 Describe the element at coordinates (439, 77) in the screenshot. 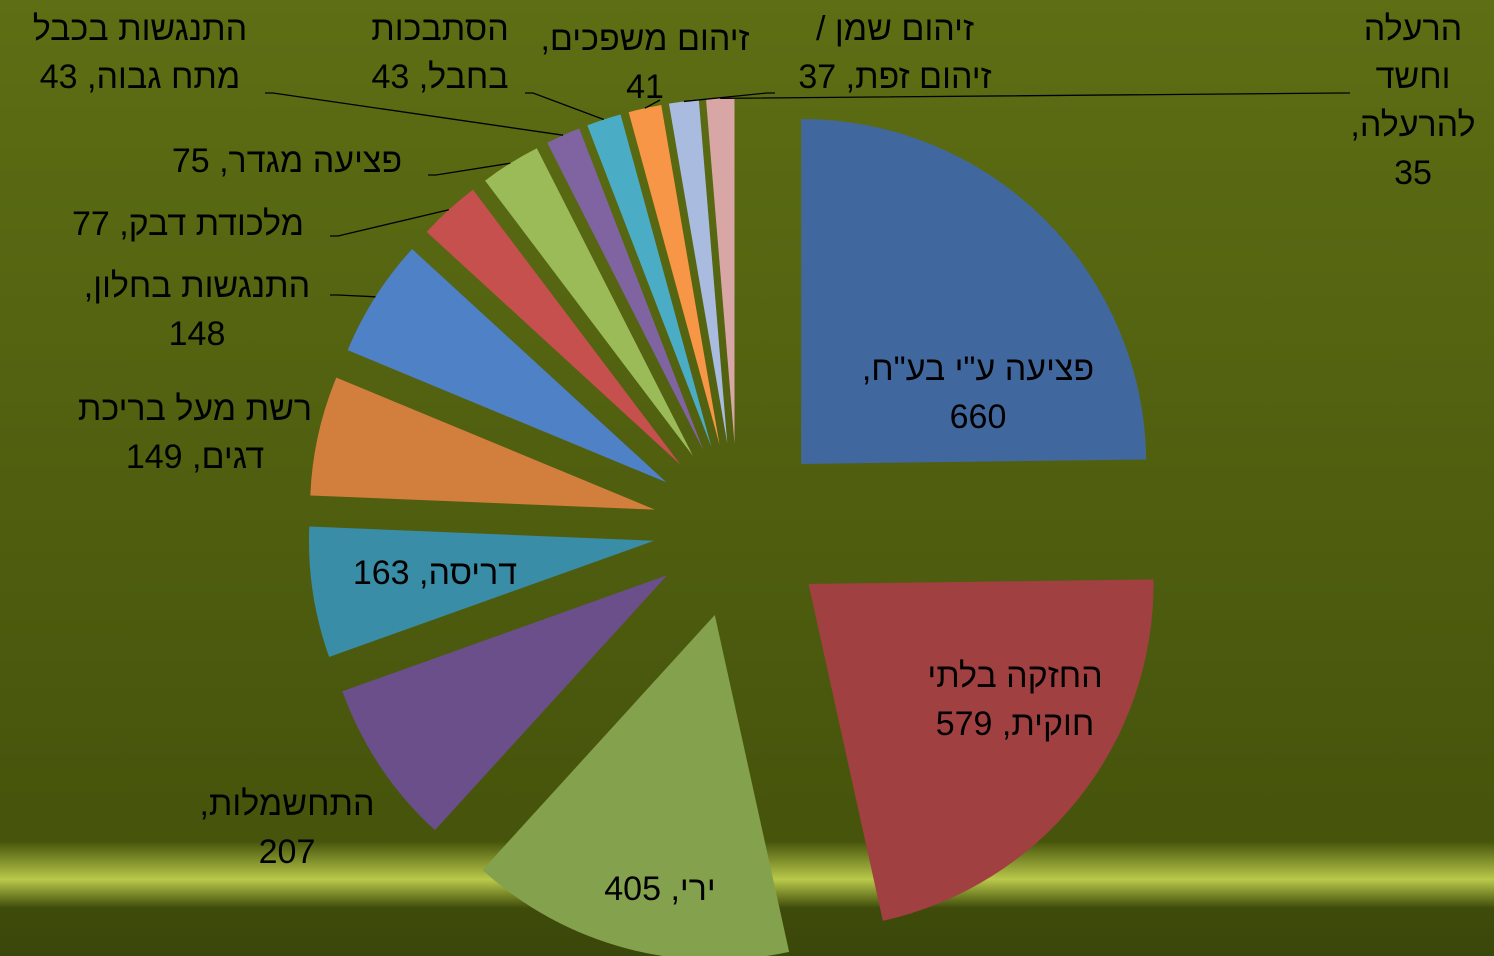

I see `data-label: בחבל, 43` at that location.